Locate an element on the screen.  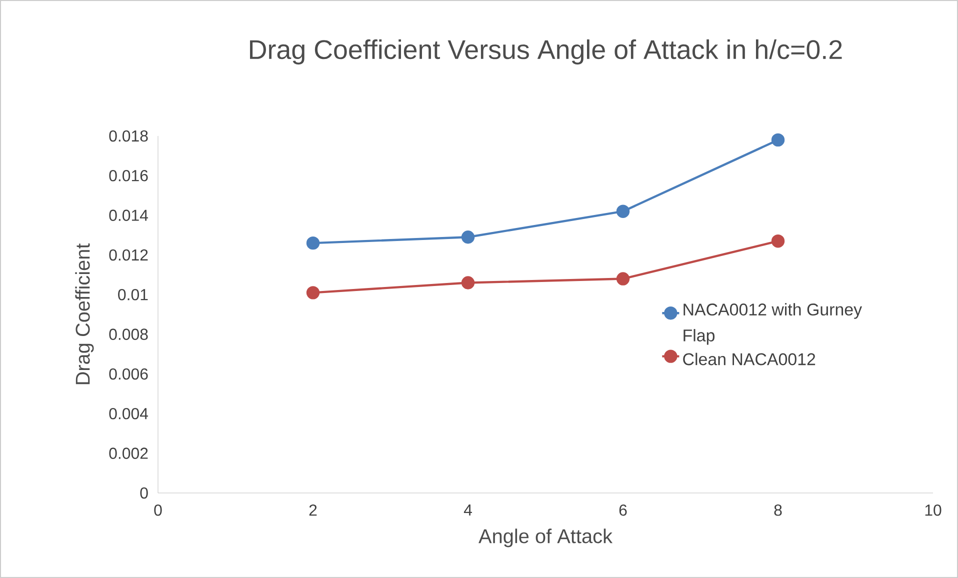
y-tick-label: 0.002 is located at coordinates (128, 453).